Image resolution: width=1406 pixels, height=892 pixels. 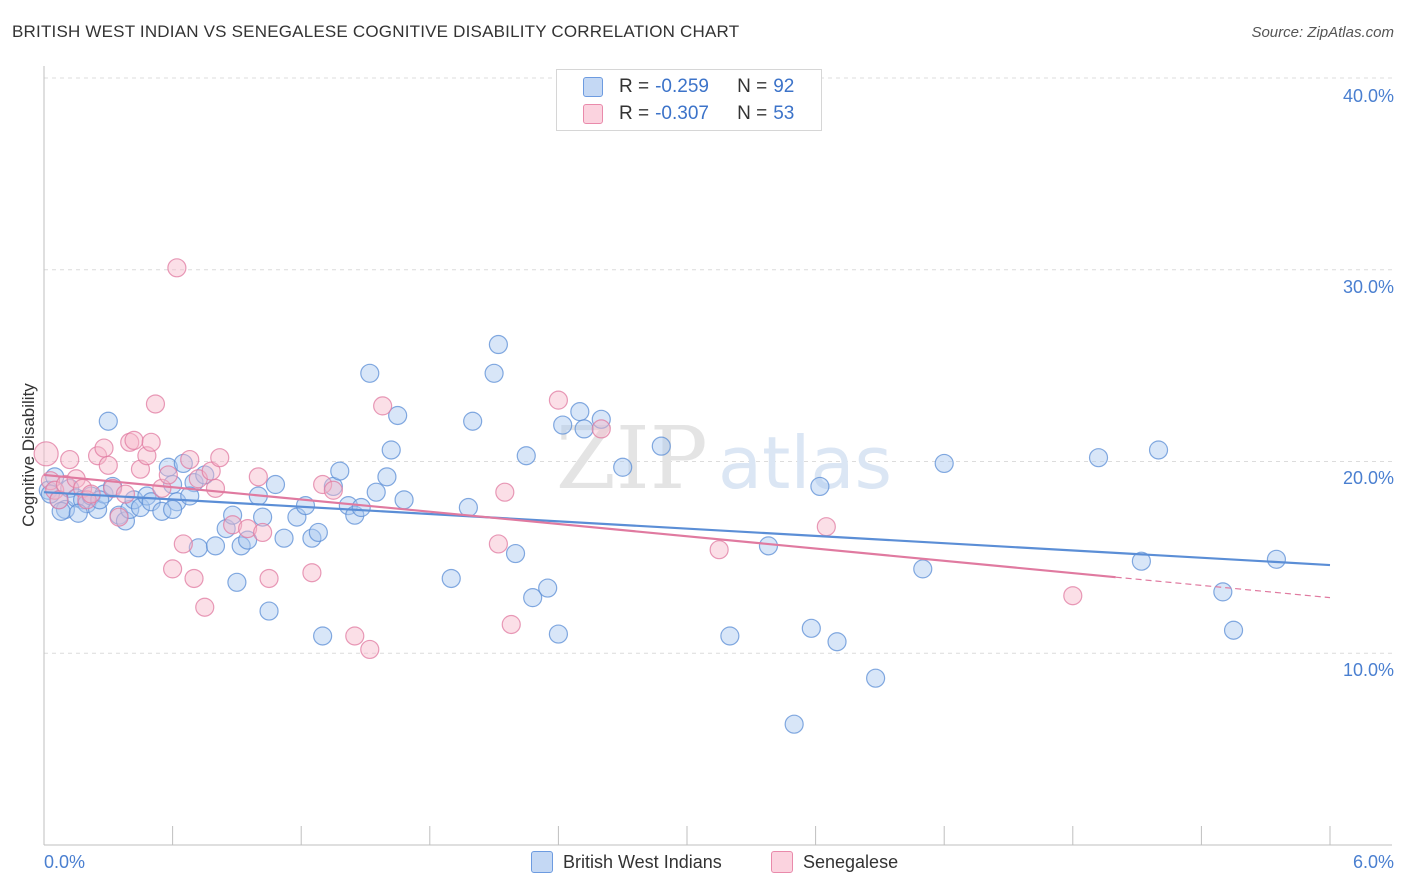 I want to click on r-value: -0.307, so click(x=682, y=113).